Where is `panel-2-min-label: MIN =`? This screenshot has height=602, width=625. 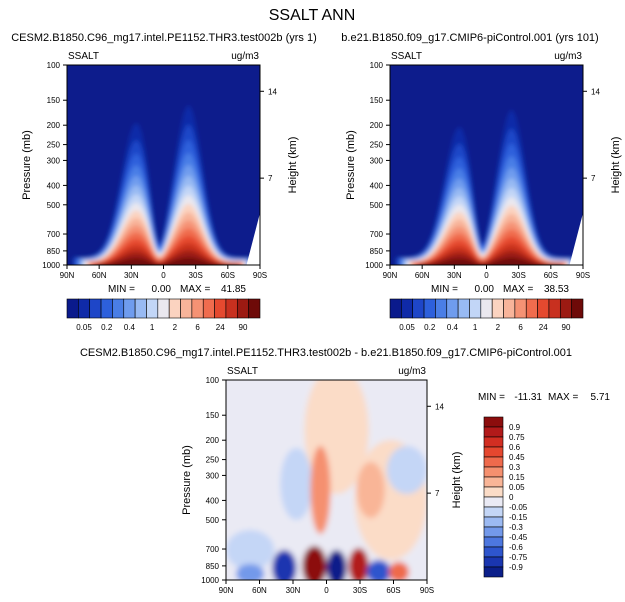 panel-2-min-label: MIN = is located at coordinates (444, 289).